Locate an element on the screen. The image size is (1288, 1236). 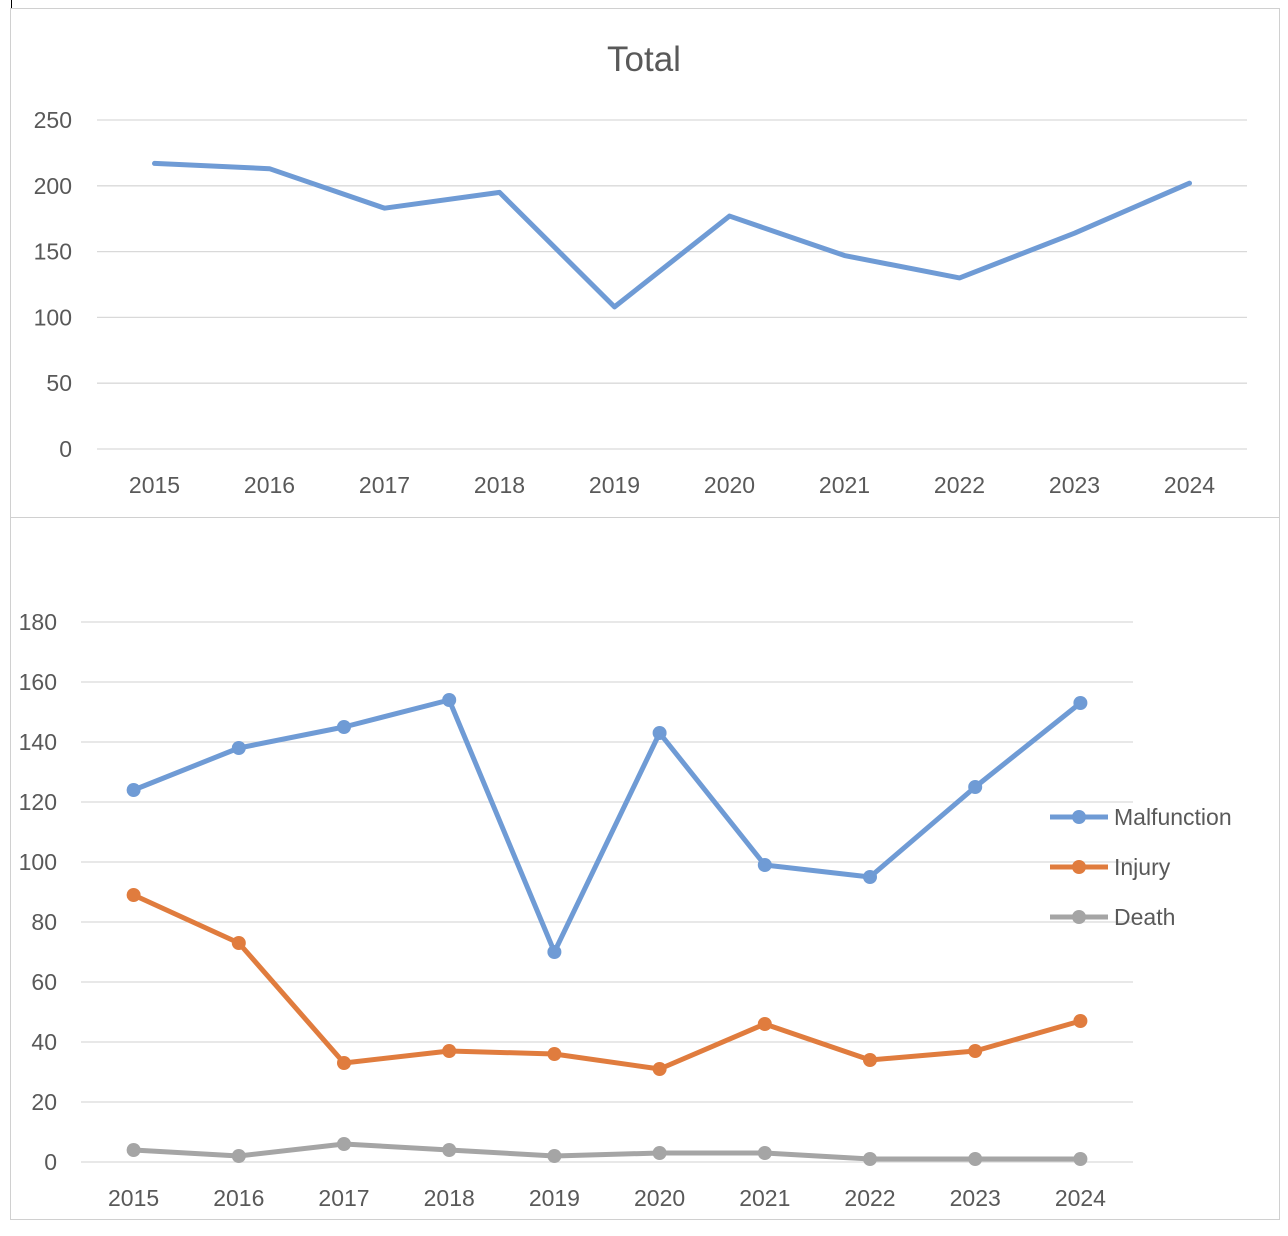
y-tick-label: 60 is located at coordinates (44, 982).